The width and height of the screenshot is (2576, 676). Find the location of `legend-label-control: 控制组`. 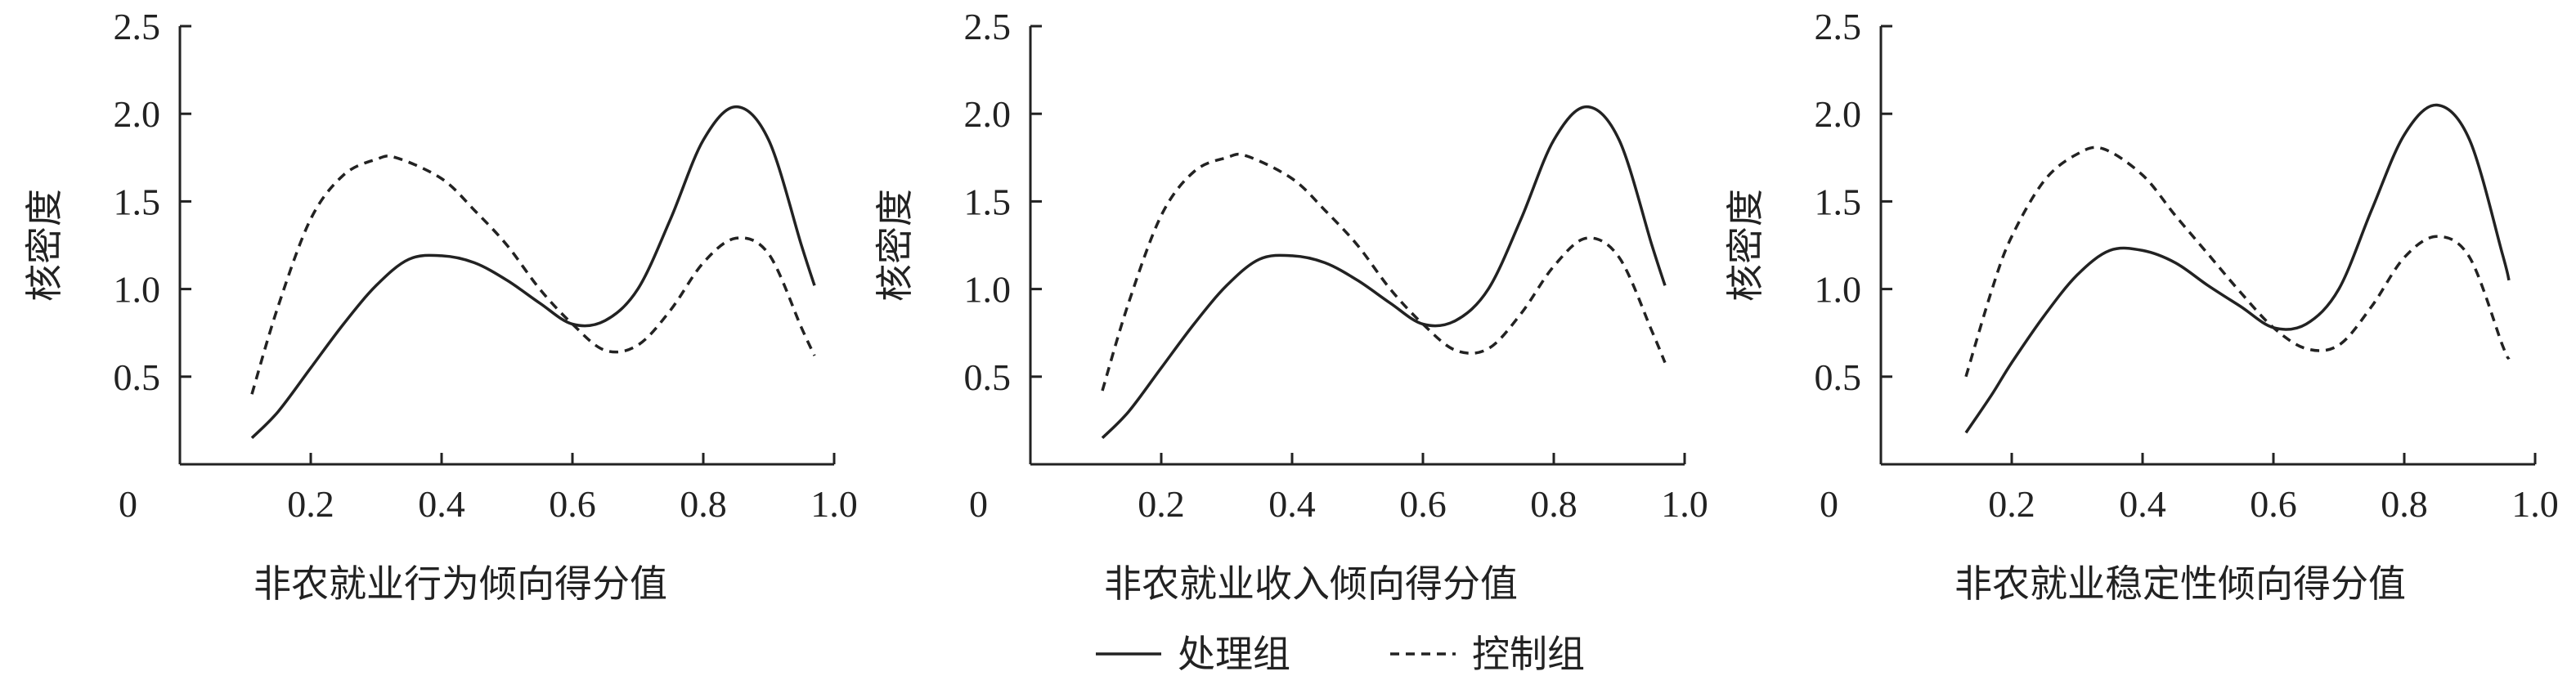

legend-label-control: 控制组 is located at coordinates (1528, 654).